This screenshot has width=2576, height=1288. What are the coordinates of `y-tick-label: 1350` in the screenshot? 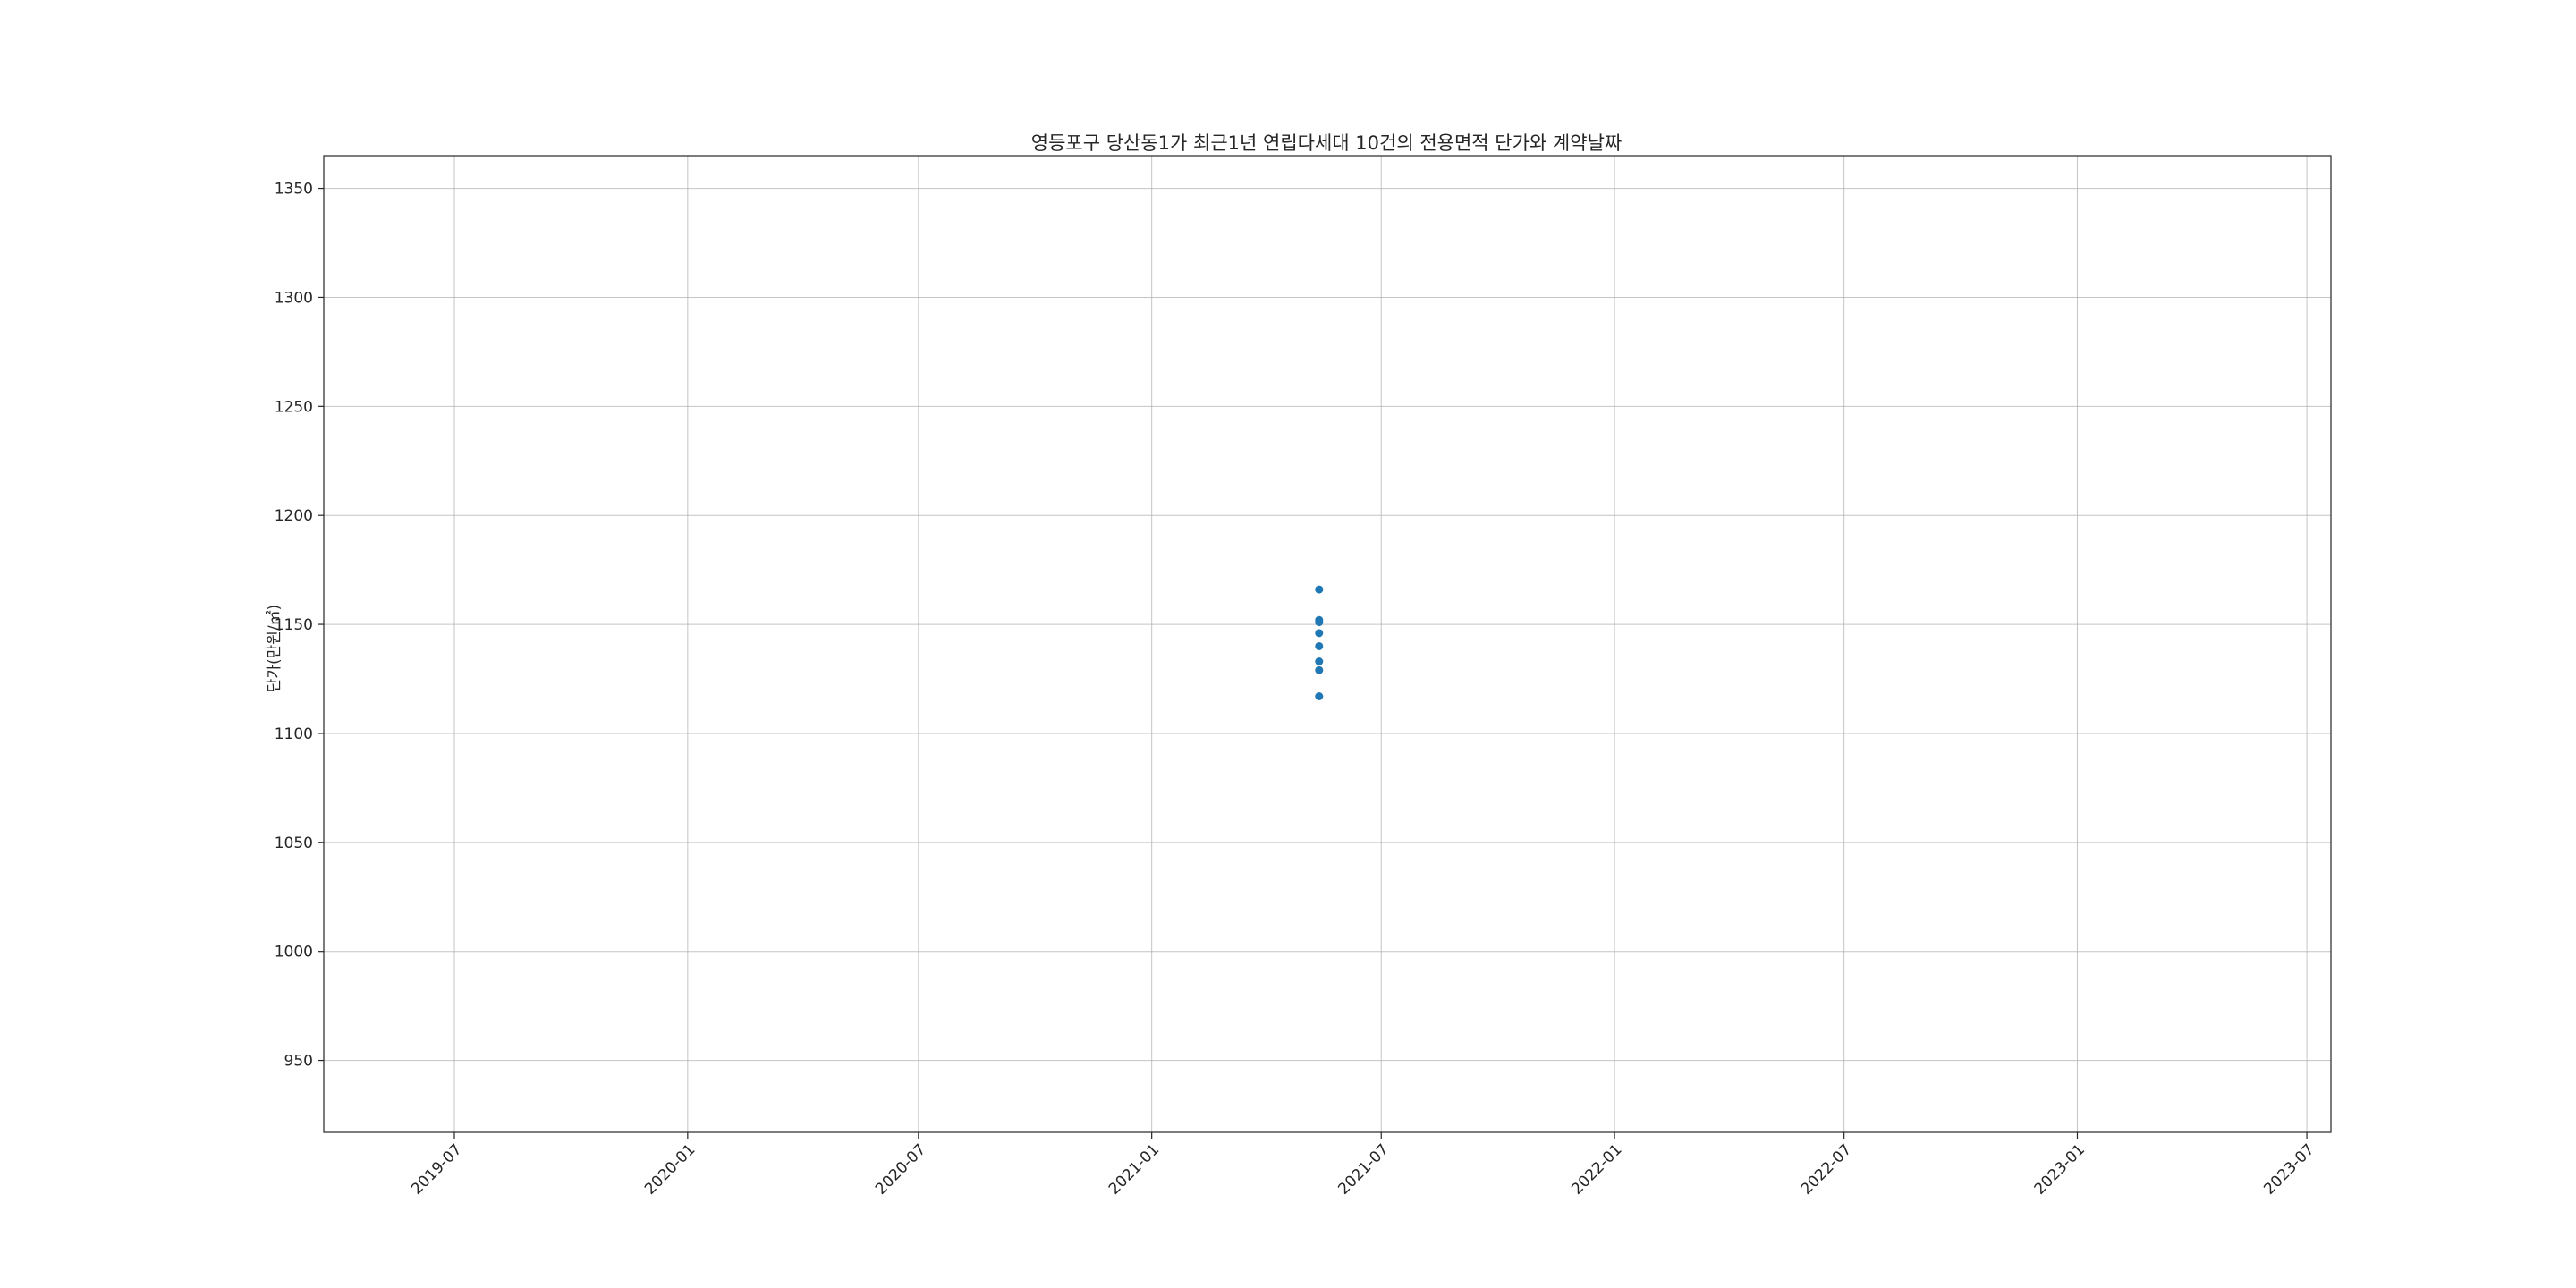 It's located at (294, 190).